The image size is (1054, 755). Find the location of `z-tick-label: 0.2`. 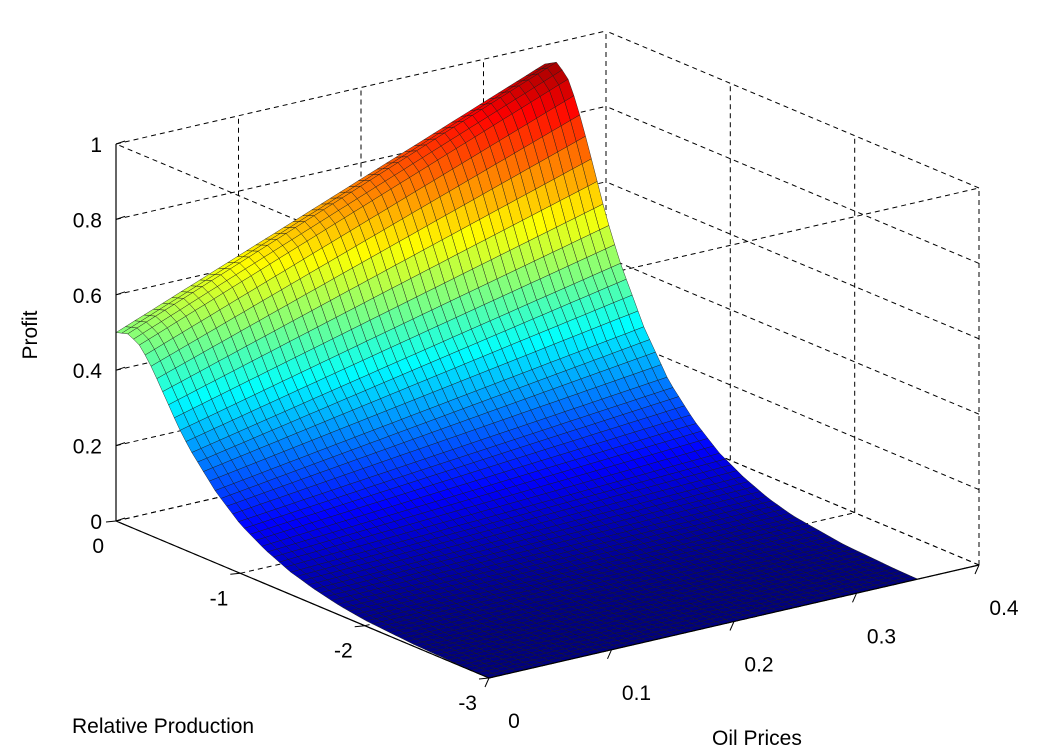

z-tick-label: 0.2 is located at coordinates (87, 447).